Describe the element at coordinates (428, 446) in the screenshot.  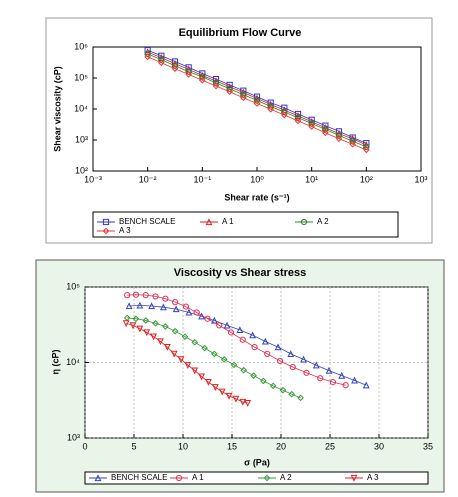
I see `x-tick-label: 35` at that location.